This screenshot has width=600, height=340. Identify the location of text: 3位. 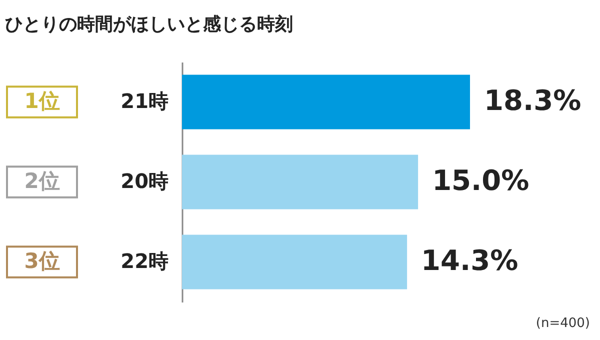
(42, 261).